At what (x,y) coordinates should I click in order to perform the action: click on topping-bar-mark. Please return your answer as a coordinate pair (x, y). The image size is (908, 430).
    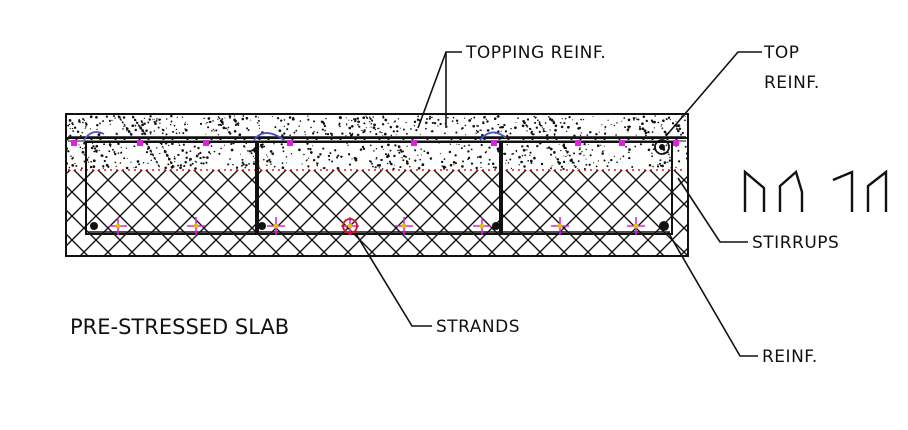
    Looking at the image, I should click on (74, 143).